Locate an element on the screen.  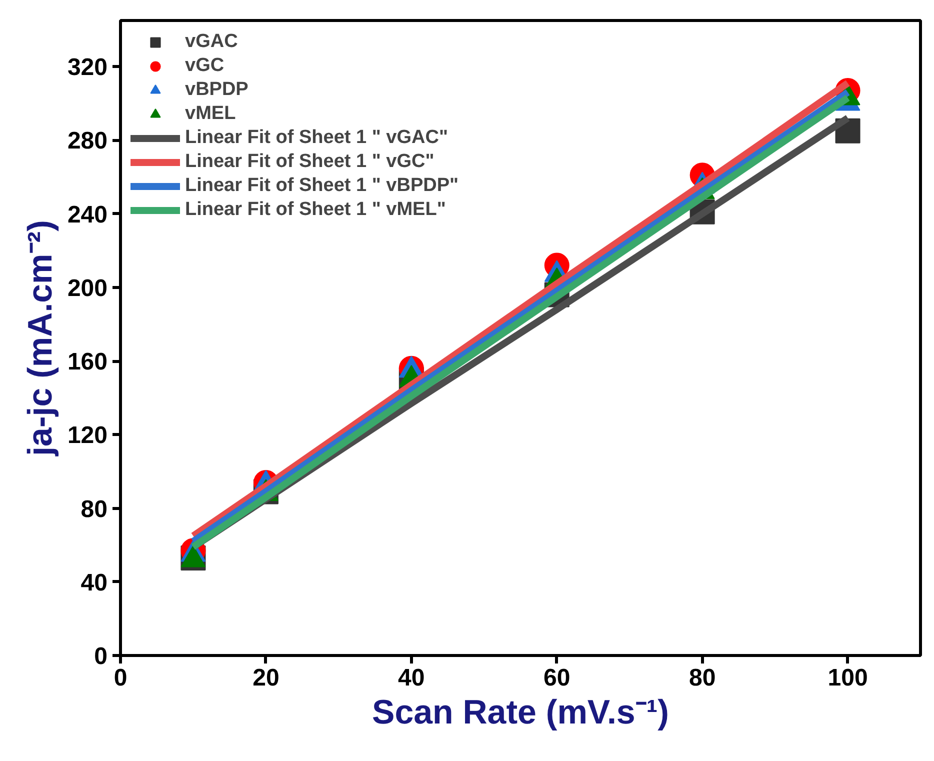
legend-label: vGAC is located at coordinates (211, 42).